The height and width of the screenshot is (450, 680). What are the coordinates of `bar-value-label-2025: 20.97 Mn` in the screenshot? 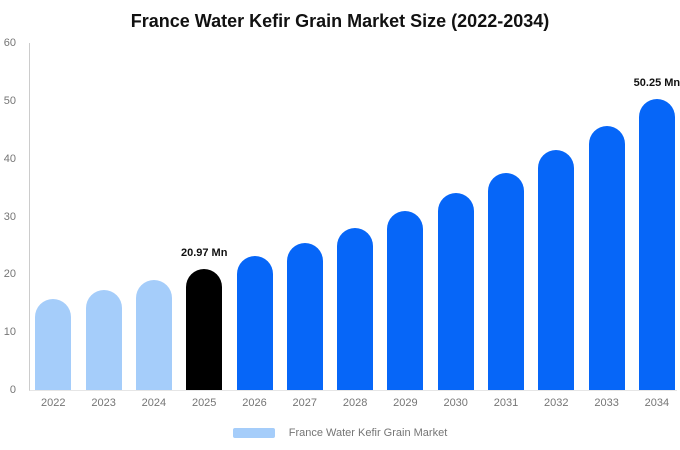 It's located at (204, 252).